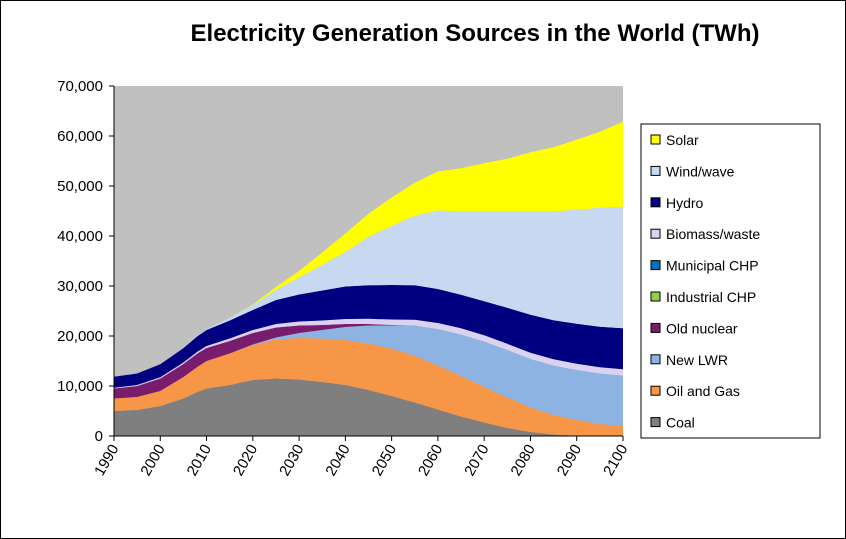  I want to click on area-hydro, so click(368, 336).